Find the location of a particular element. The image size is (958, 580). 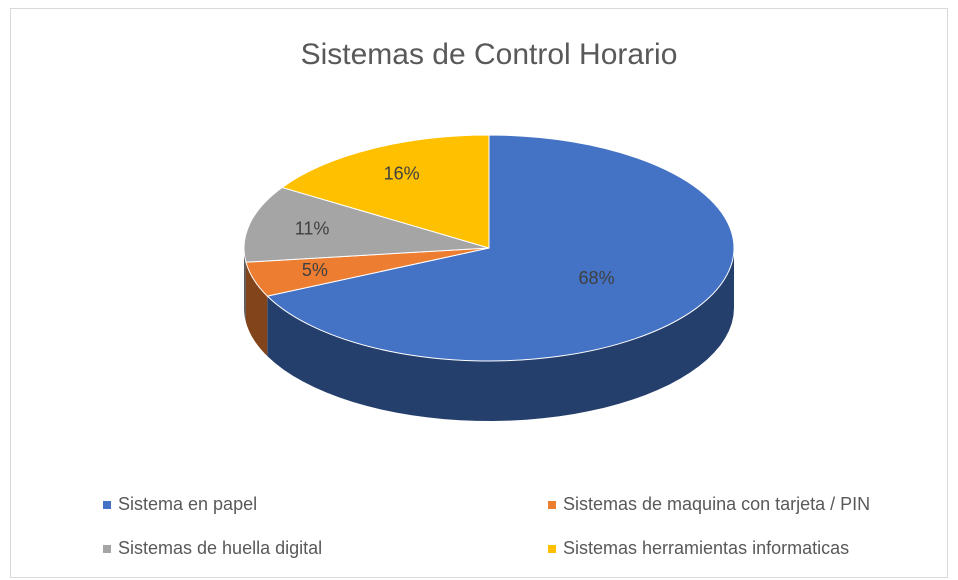

legend-label: Sistemas herramientas informaticas is located at coordinates (706, 548).